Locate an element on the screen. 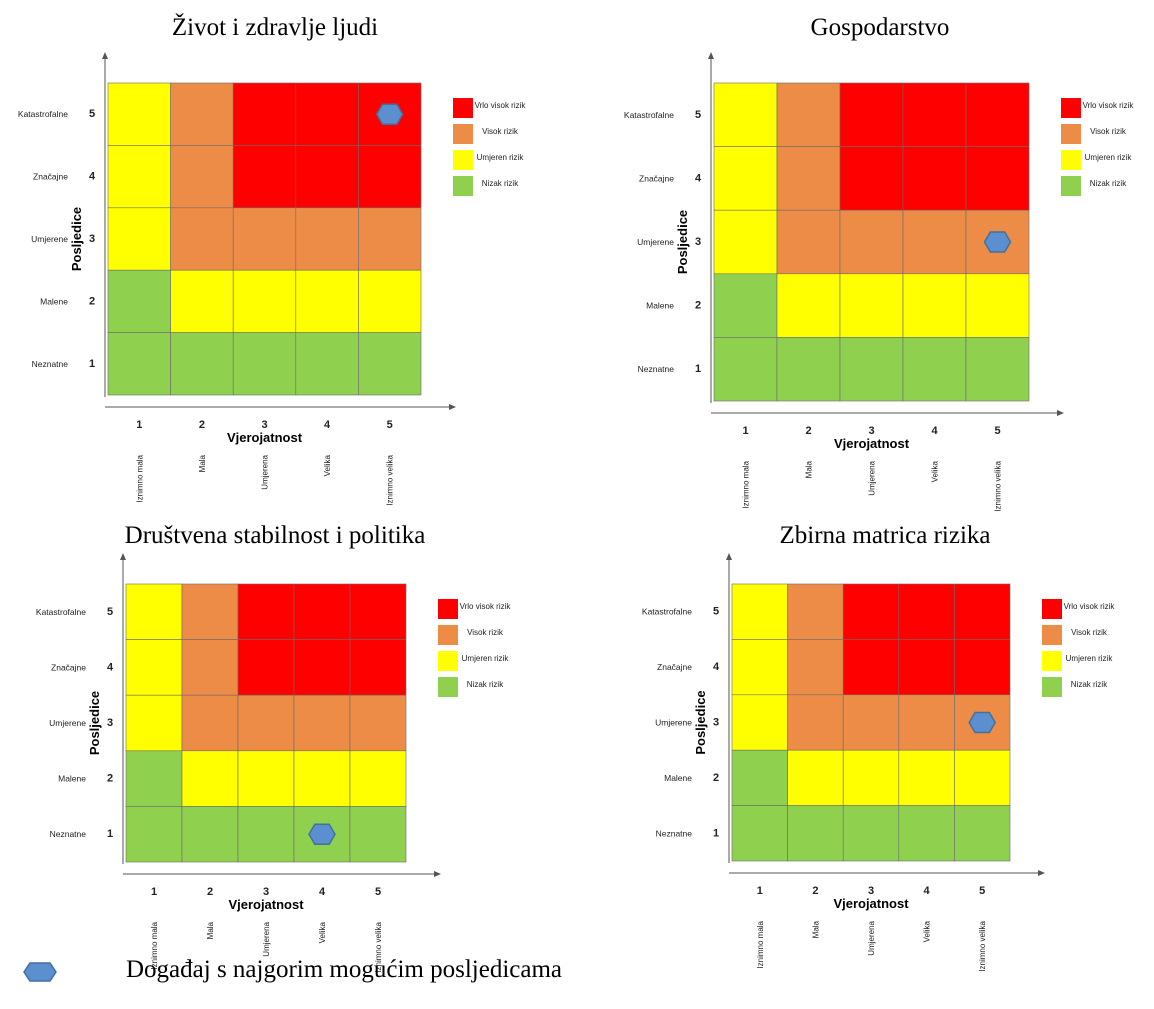 The width and height of the screenshot is (1154, 1009). chart-title-aggregate: Zbirna matrica rizika is located at coordinates (885, 535).